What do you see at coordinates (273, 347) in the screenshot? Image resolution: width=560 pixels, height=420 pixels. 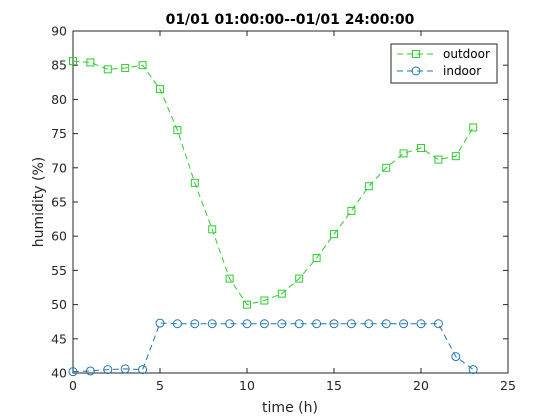 I see `series-line-indoor` at bounding box center [273, 347].